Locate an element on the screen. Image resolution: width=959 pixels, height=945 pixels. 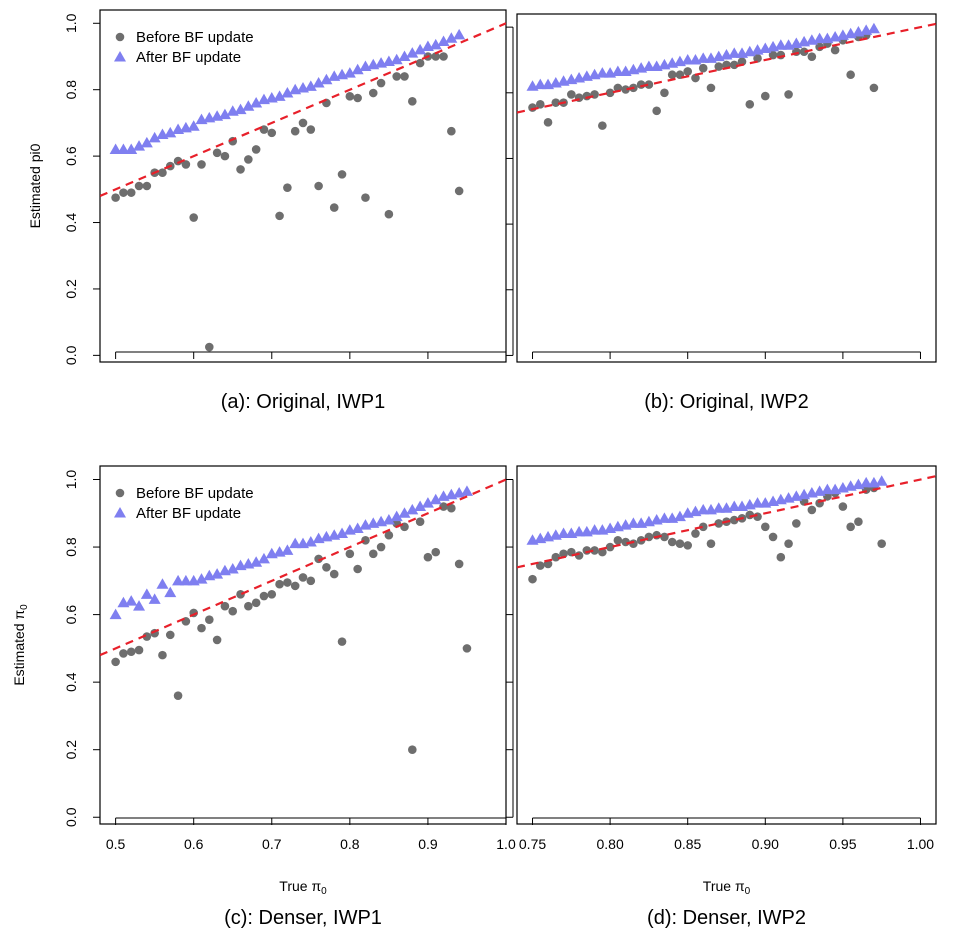
x-tick-label: 1.0 is located at coordinates (506, 844).